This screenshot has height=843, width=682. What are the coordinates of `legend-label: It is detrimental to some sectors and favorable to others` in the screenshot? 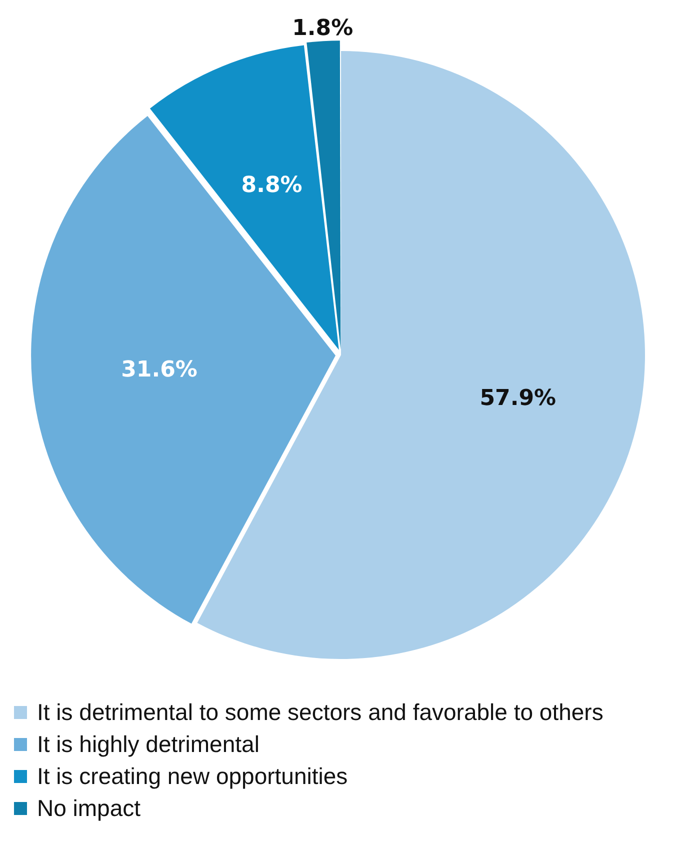 It's located at (320, 712).